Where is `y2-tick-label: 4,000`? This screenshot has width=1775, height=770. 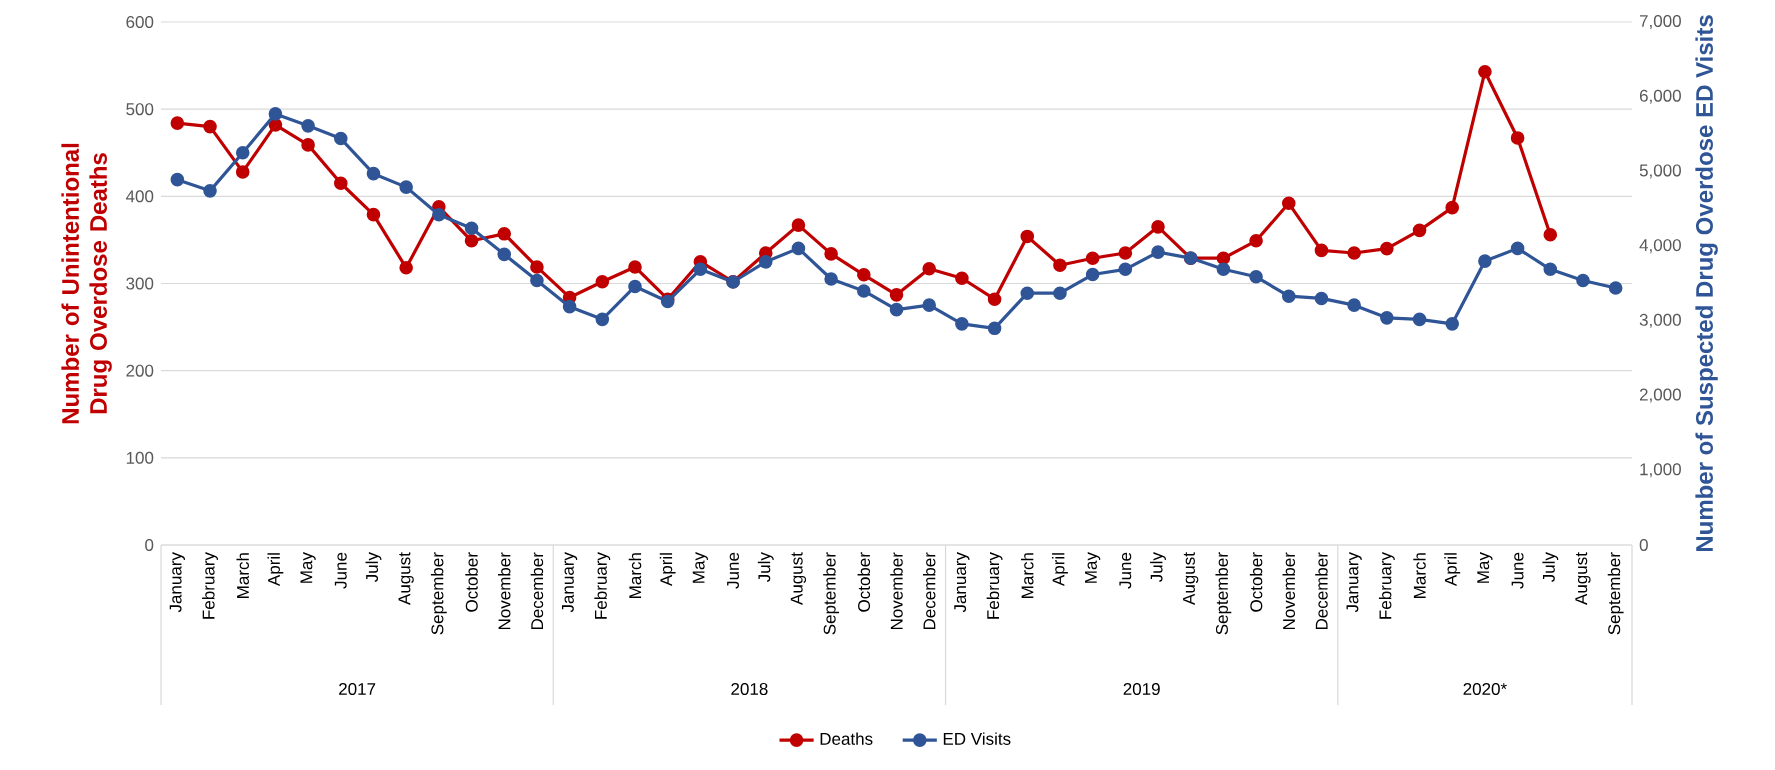
y2-tick-label: 4,000 is located at coordinates (1660, 246).